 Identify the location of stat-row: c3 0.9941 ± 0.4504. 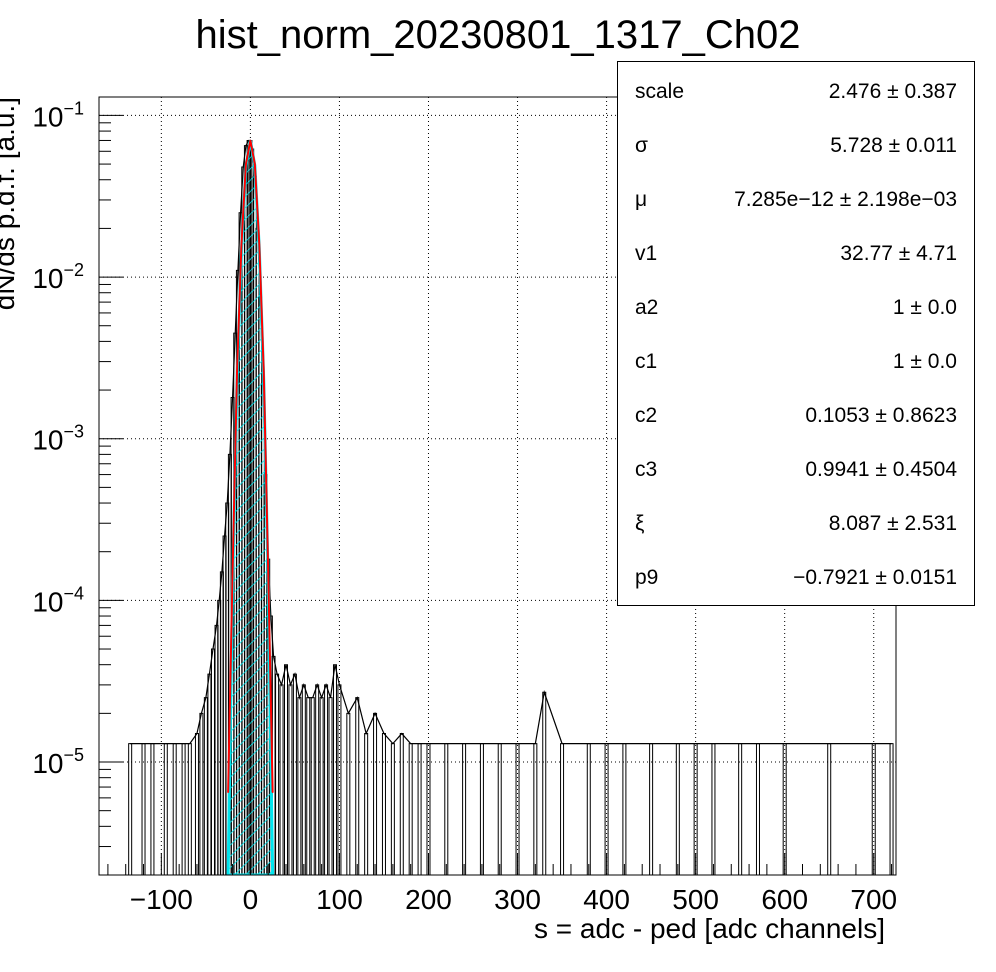
(796, 467).